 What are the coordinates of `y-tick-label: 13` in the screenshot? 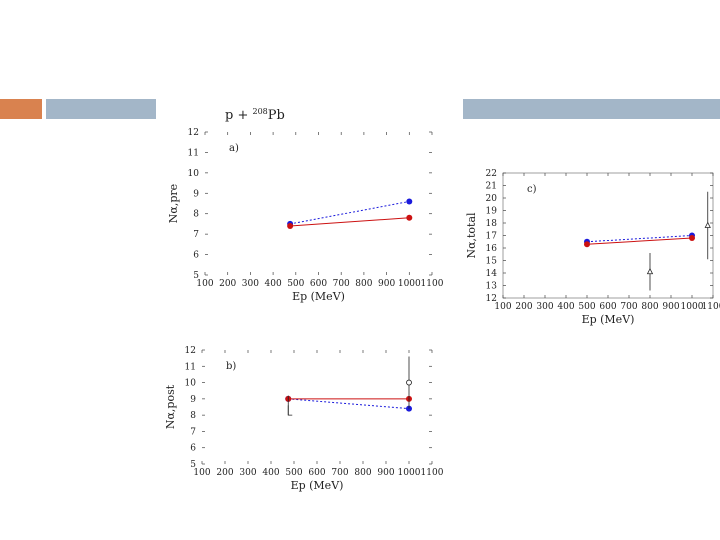 It's located at (492, 287).